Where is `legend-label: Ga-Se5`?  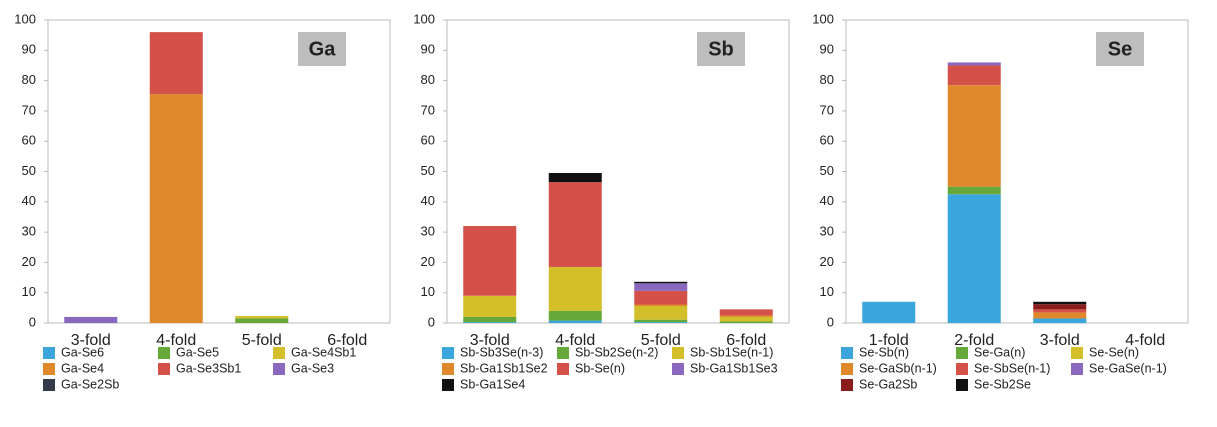 legend-label: Ga-Se5 is located at coordinates (197, 352).